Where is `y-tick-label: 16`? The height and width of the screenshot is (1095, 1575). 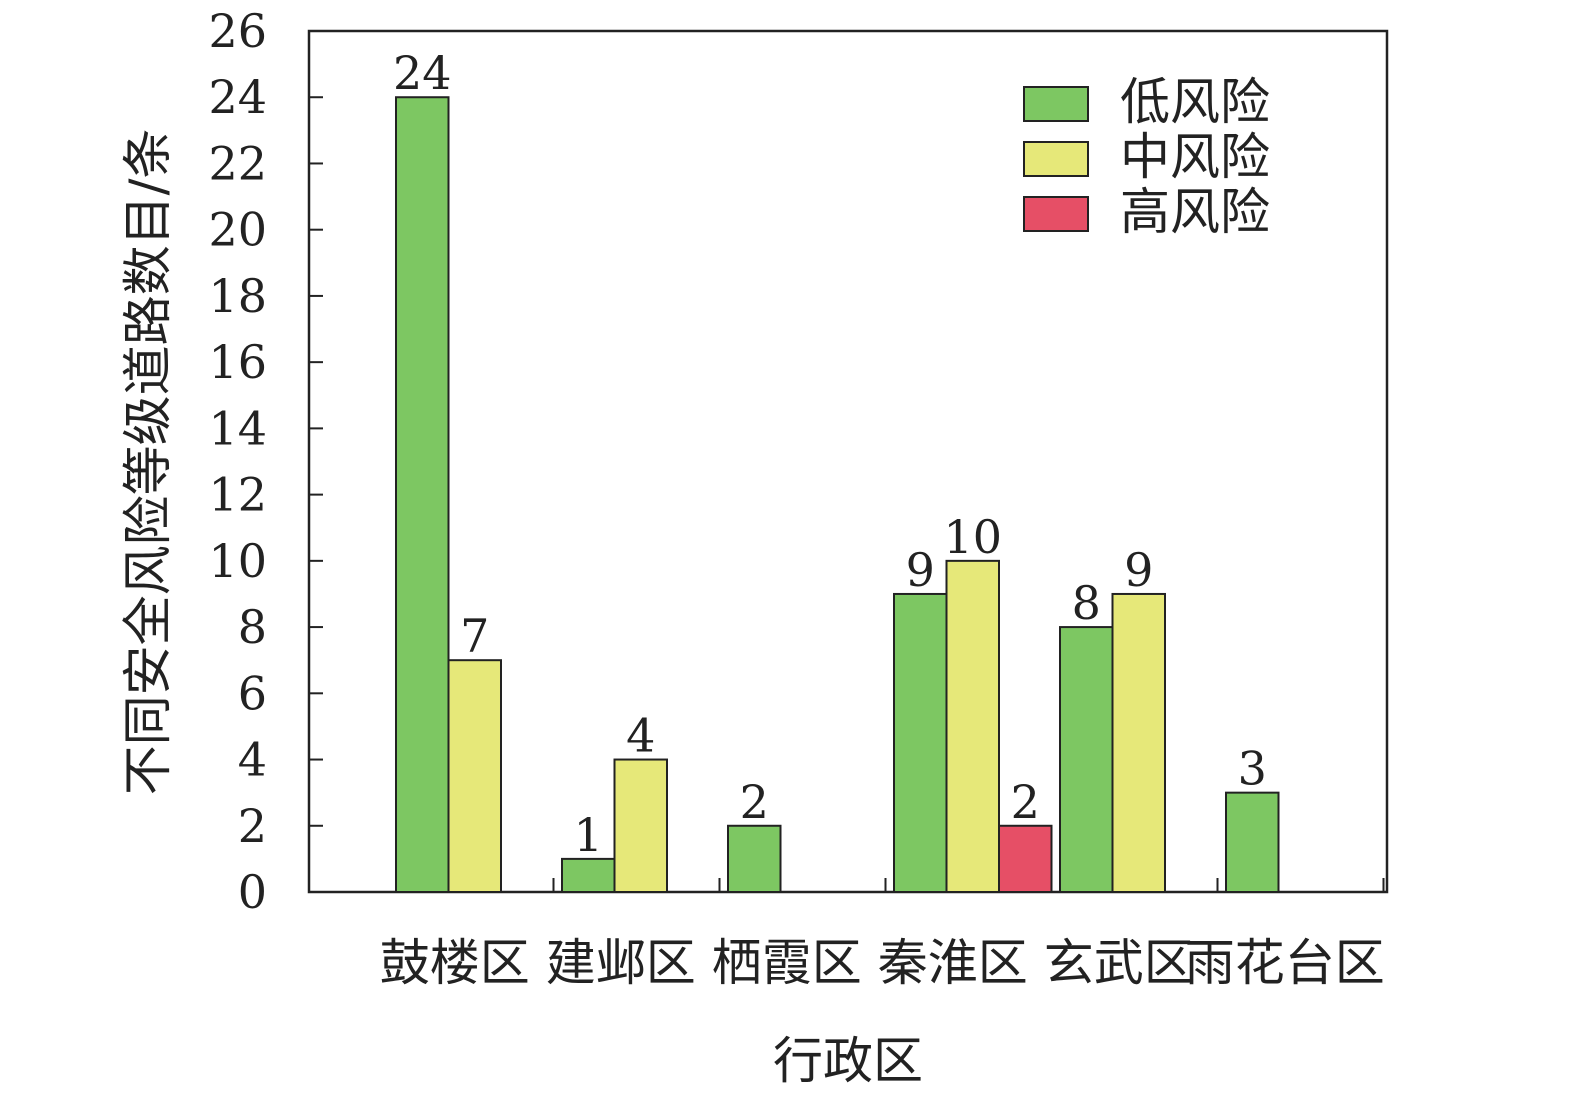 y-tick-label: 16 is located at coordinates (237, 362).